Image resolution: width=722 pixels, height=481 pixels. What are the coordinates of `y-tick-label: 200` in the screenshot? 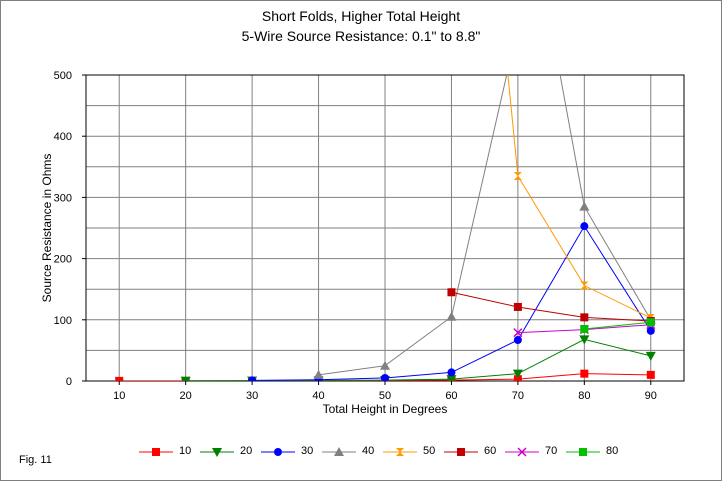 It's located at (63, 260).